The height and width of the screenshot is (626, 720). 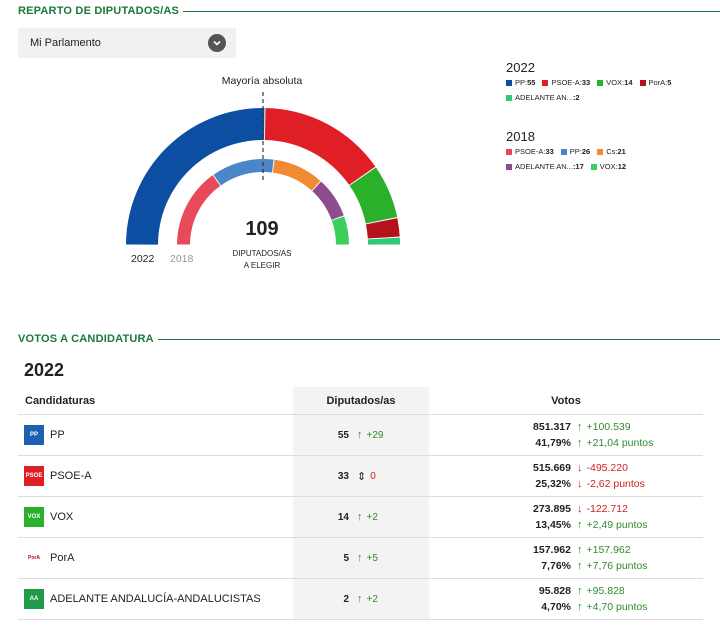 I want to click on pct-line: 13,45% ↑ +2,49 puntos, so click(x=566, y=525).